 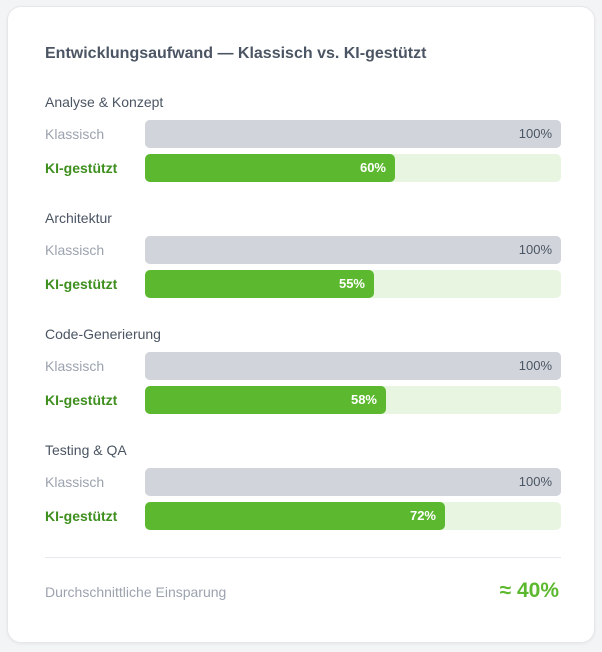 I want to click on bar-track: 58%, so click(x=353, y=400).